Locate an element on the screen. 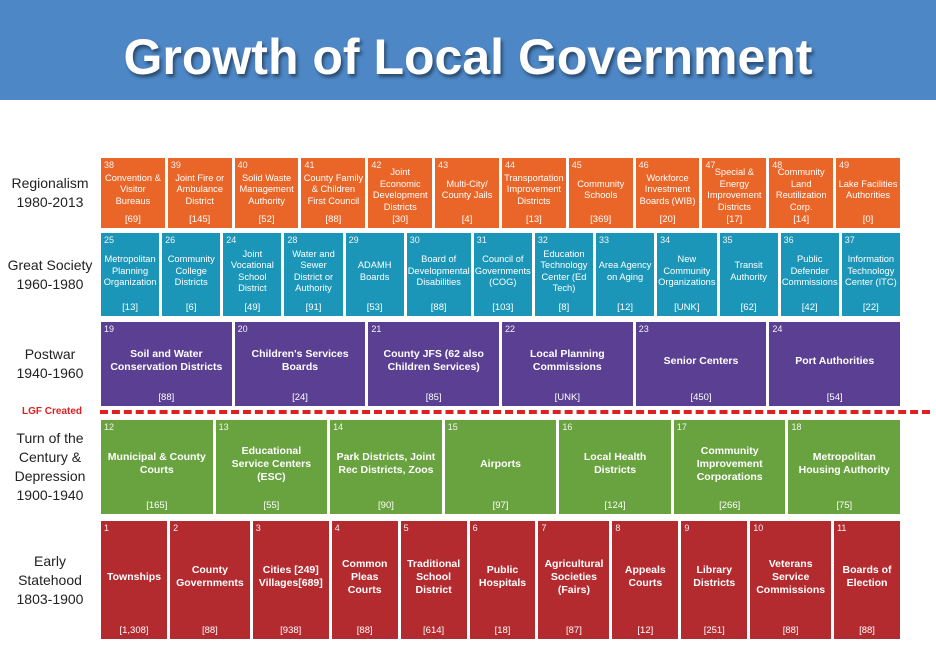 This screenshot has height=660, width=936. entity-name: Boards of Election is located at coordinates (867, 576).